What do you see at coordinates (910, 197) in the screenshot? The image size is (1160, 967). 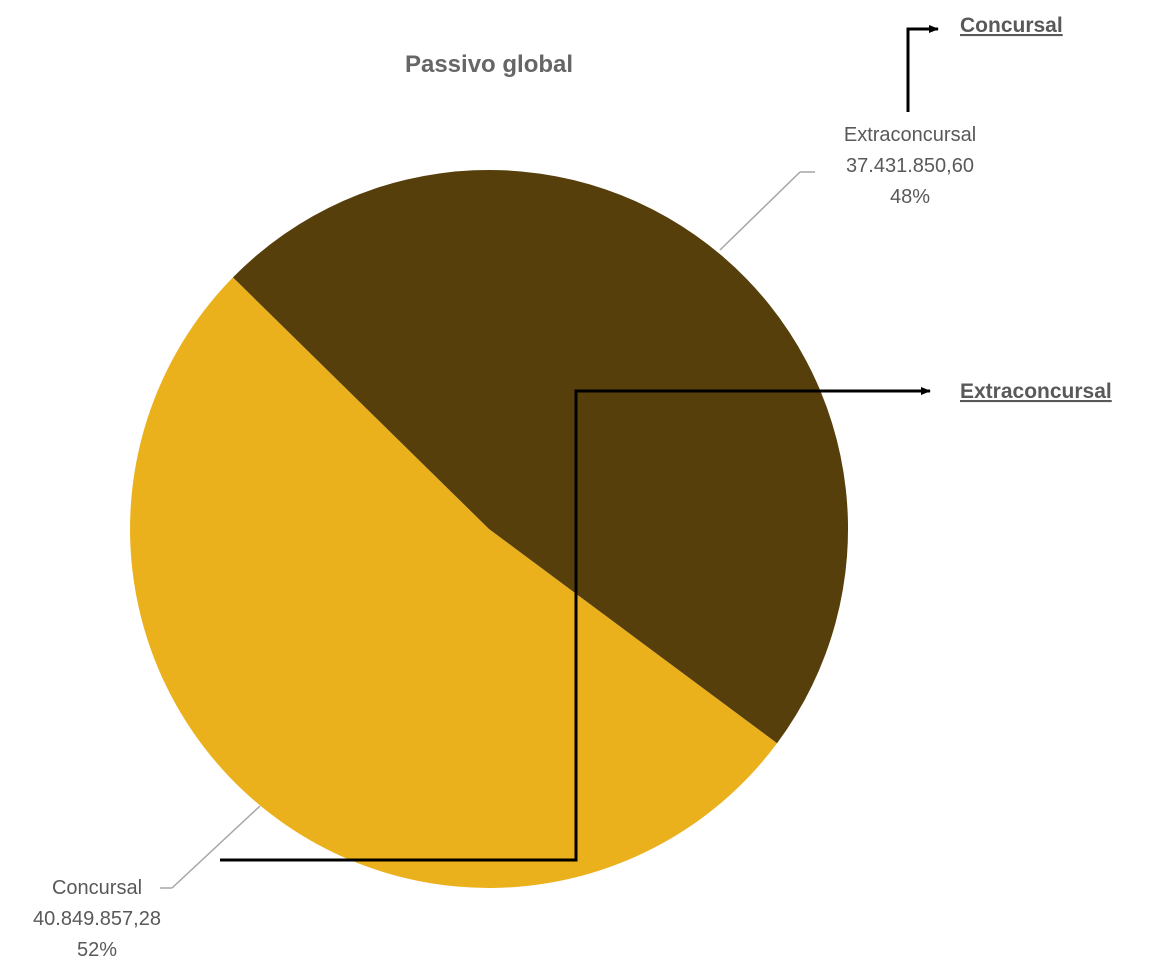 I see `extraconcursal-percent: 48%` at bounding box center [910, 197].